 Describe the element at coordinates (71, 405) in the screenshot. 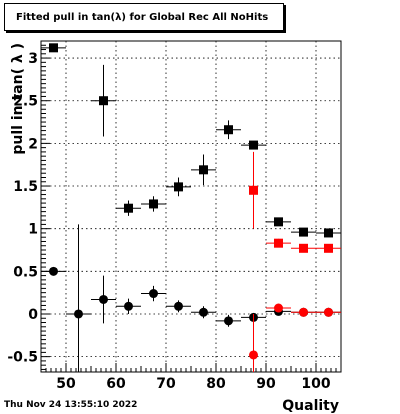

I see `timestamp: Thu Nov 24 13:55:10 2022` at that location.